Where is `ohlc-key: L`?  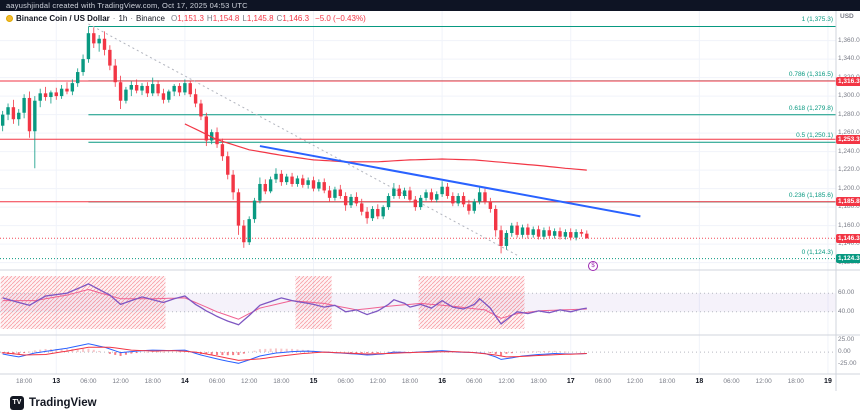
ohlc-key: L is located at coordinates (244, 18).